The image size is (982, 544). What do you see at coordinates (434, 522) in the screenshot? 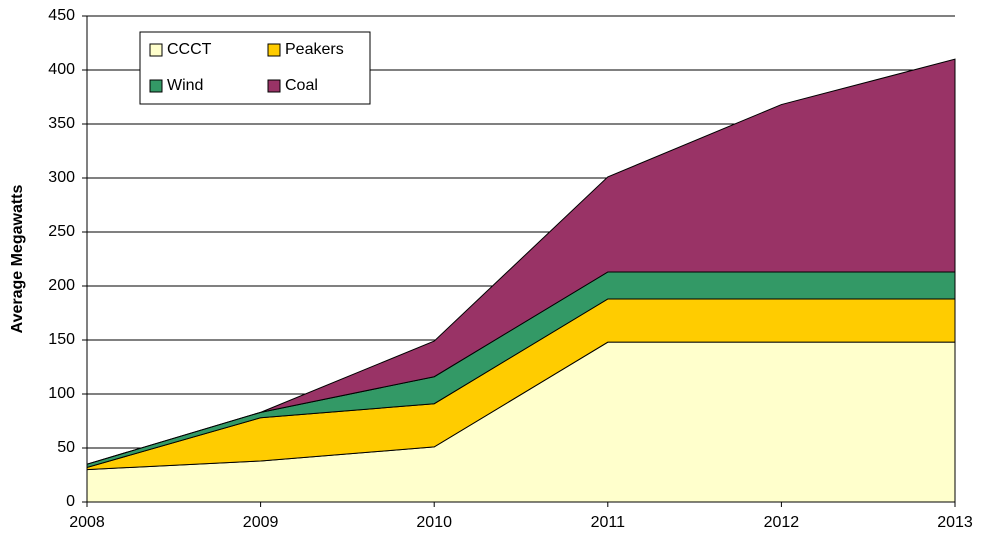
I see `x-tick-label: 2010` at bounding box center [434, 522].